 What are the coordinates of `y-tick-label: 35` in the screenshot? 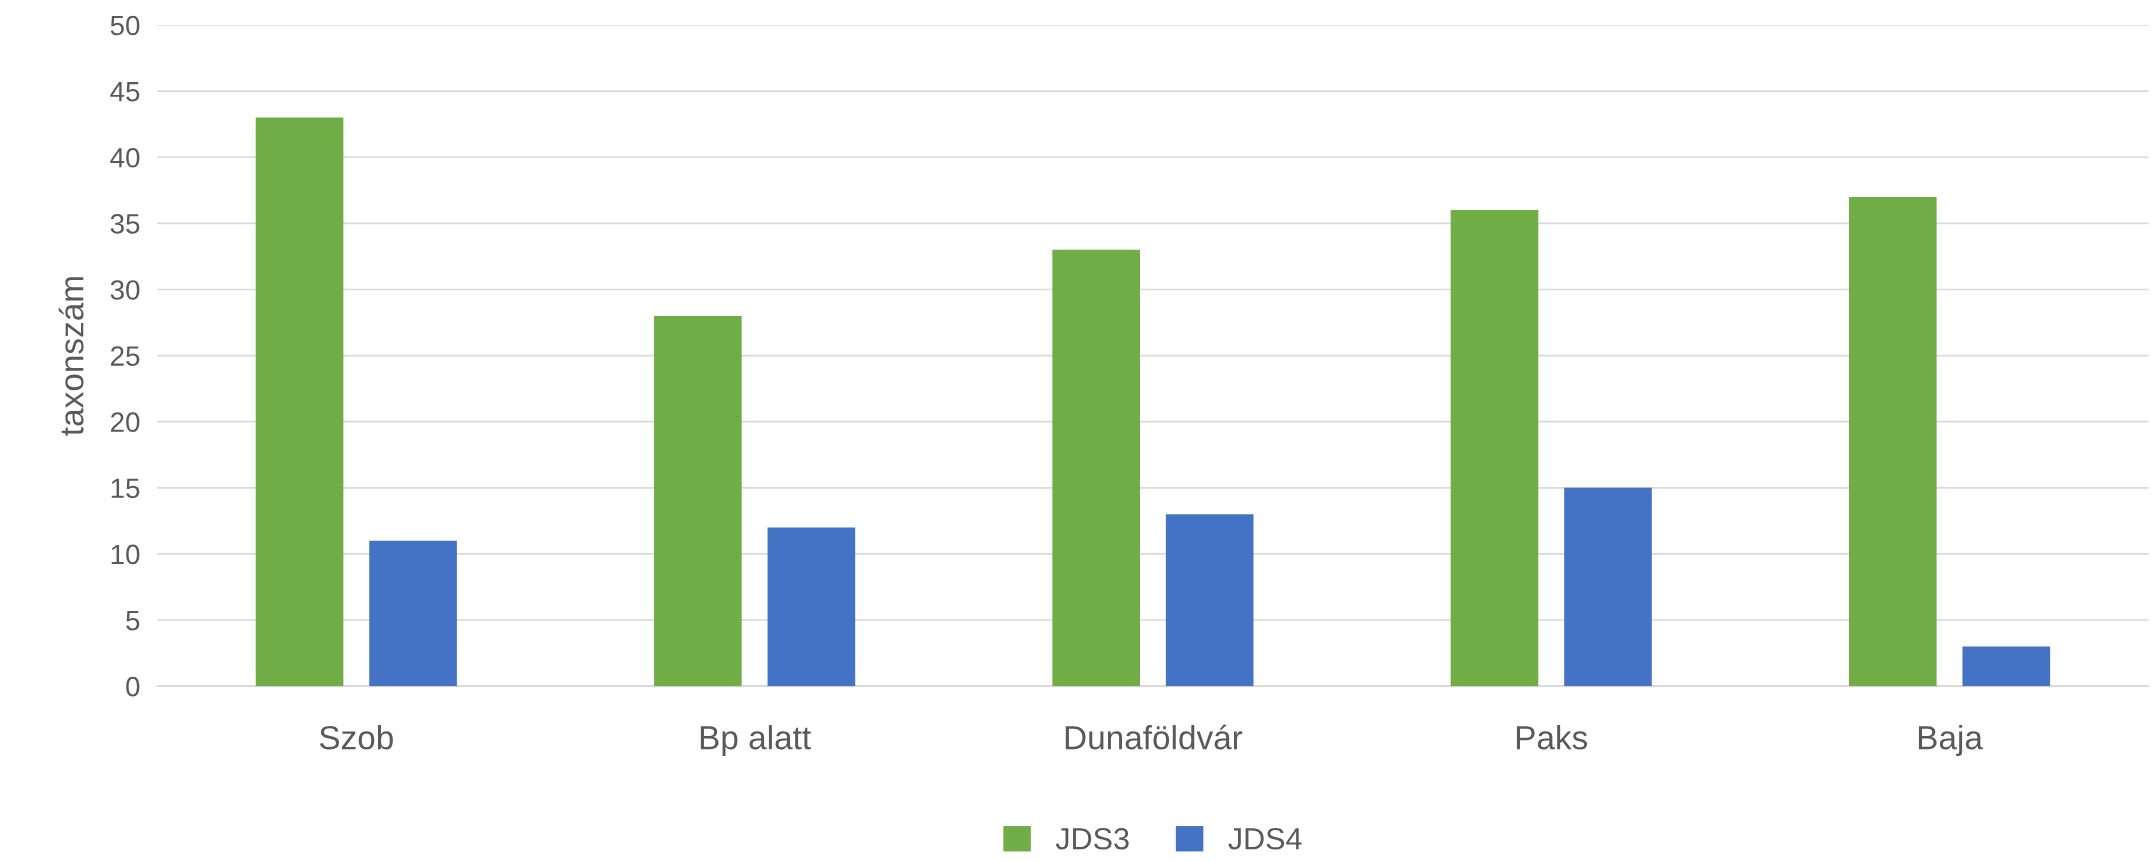 It's located at (125, 224).